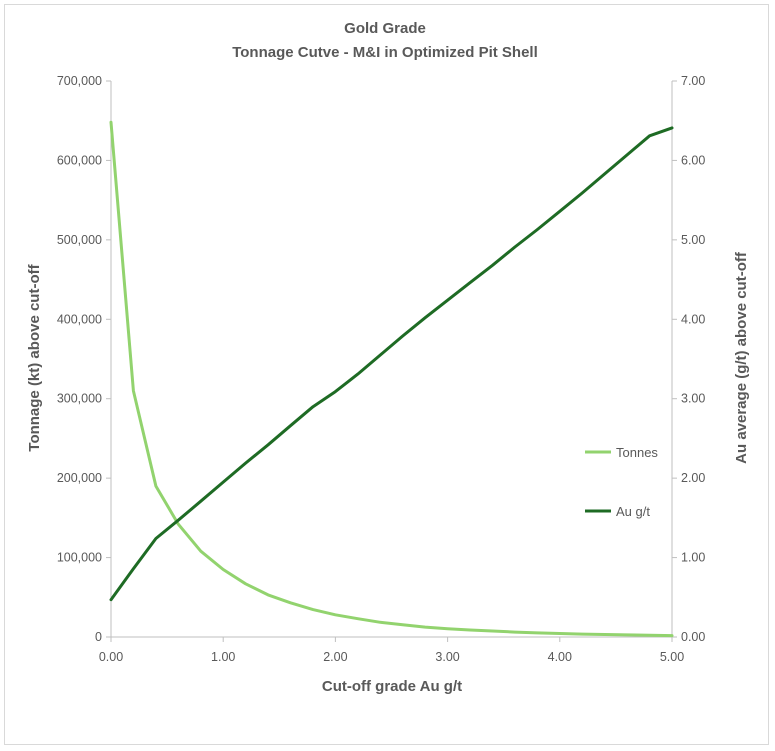 Image resolution: width=775 pixels, height=751 pixels. What do you see at coordinates (693, 160) in the screenshot?
I see `y2-tick-label: 6.00` at bounding box center [693, 160].